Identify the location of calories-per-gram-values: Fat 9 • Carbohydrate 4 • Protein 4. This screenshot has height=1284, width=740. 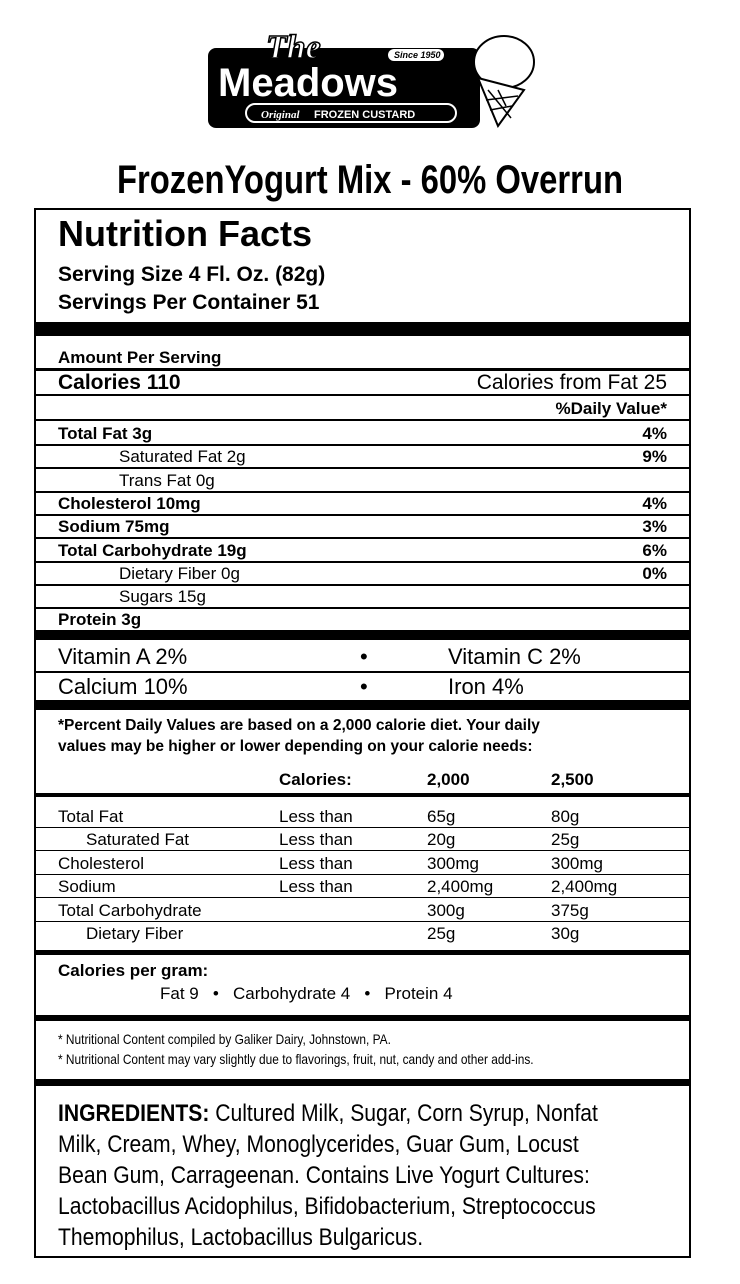
(306, 993).